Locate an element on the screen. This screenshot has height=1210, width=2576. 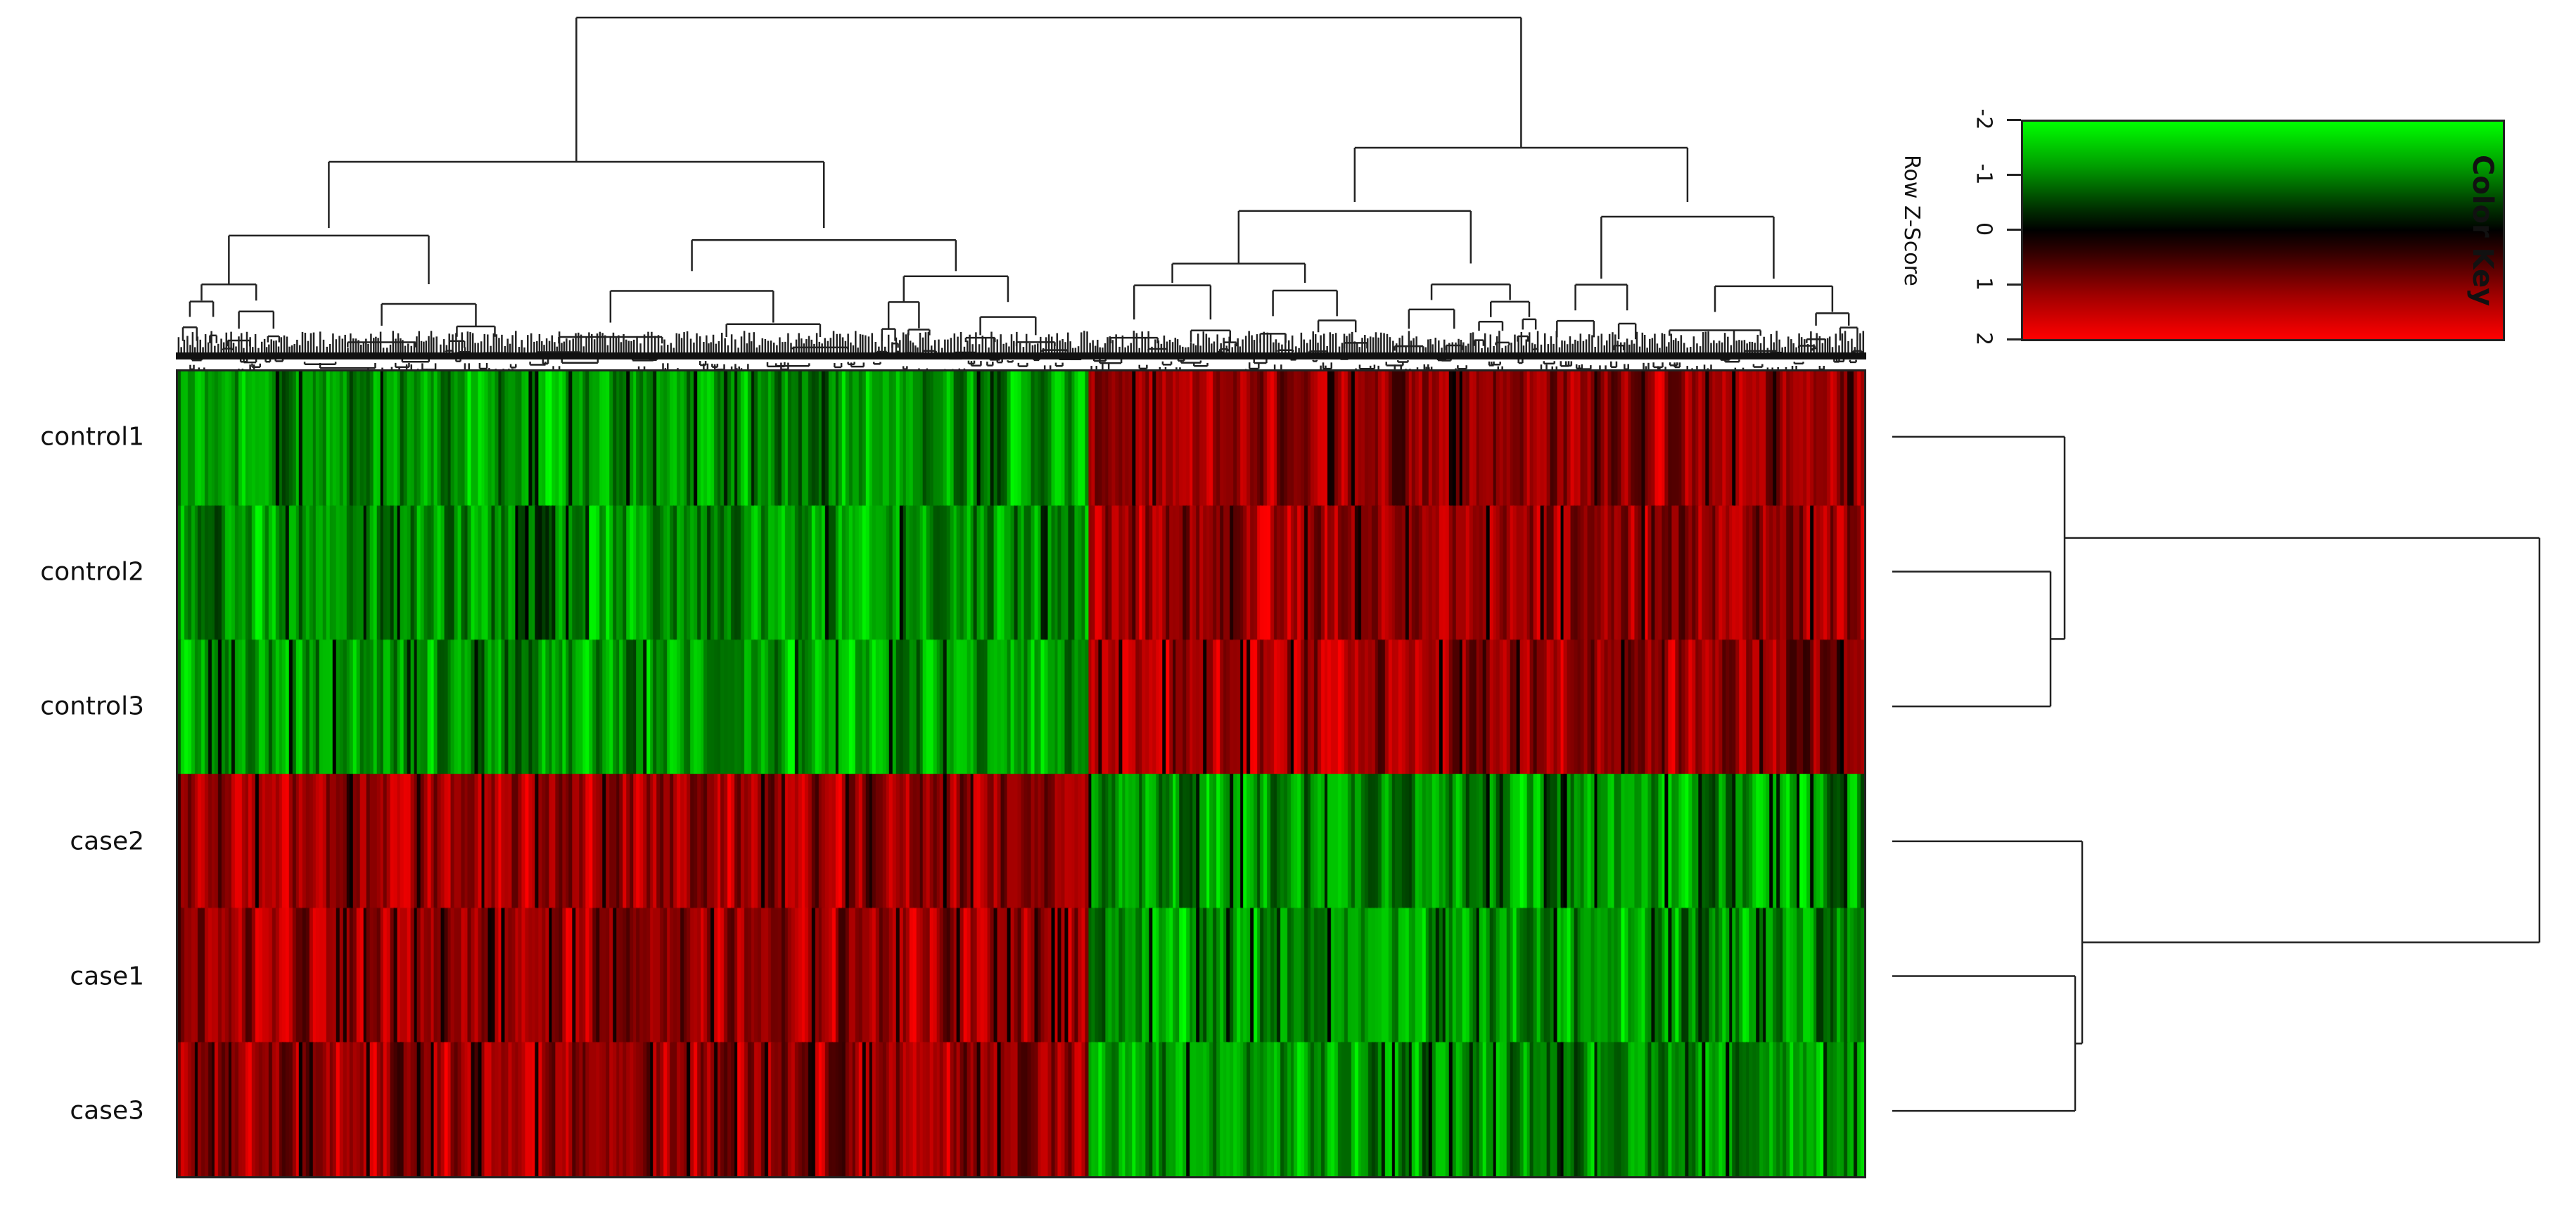
color-key-tick-label: -1 is located at coordinates (1983, 174).